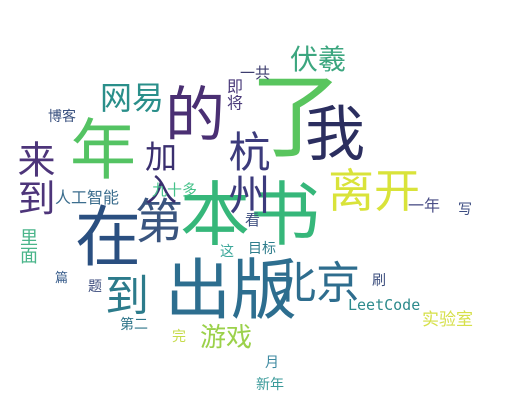 This screenshot has width=505, height=411. Describe the element at coordinates (296, 117) in the screenshot. I see `word-le: 了` at that location.